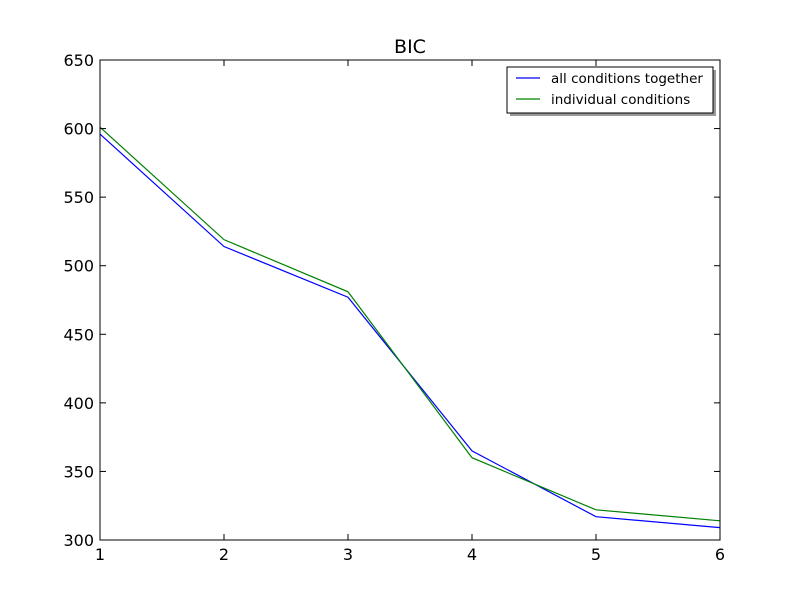  What do you see at coordinates (720, 554) in the screenshot?
I see `x-tick-label: 6` at bounding box center [720, 554].